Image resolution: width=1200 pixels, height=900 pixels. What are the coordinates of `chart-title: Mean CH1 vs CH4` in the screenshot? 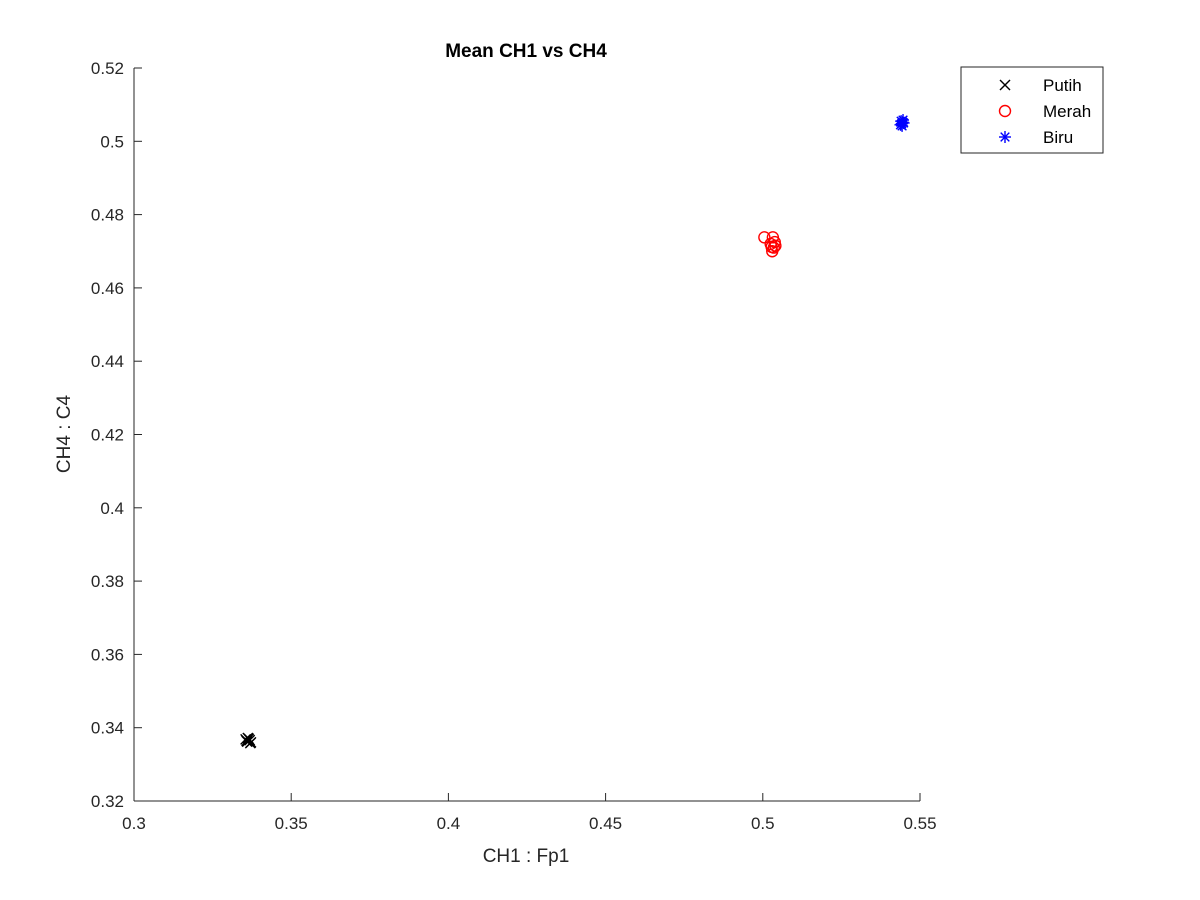 It's located at (526, 51).